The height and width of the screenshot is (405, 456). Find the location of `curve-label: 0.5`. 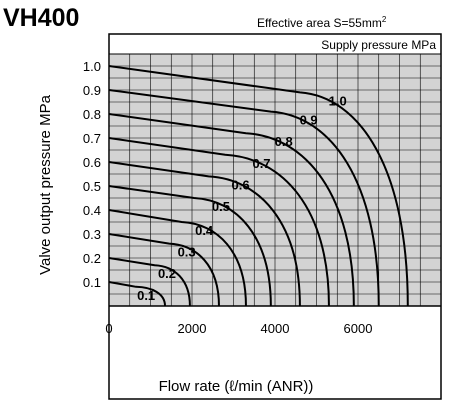

curve-label: 0.5 is located at coordinates (221, 206).